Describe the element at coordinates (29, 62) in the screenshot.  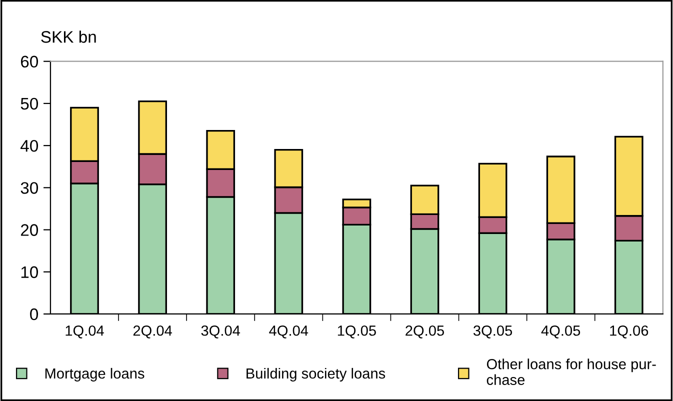
I see `y-tick-label: 60` at that location.